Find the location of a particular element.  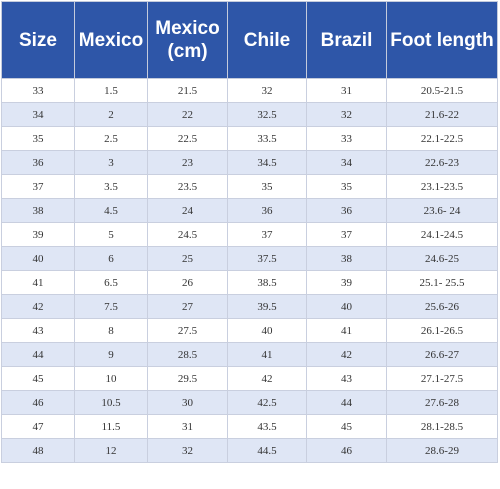

cell-mexico-cm: 21.5 is located at coordinates (187, 90).